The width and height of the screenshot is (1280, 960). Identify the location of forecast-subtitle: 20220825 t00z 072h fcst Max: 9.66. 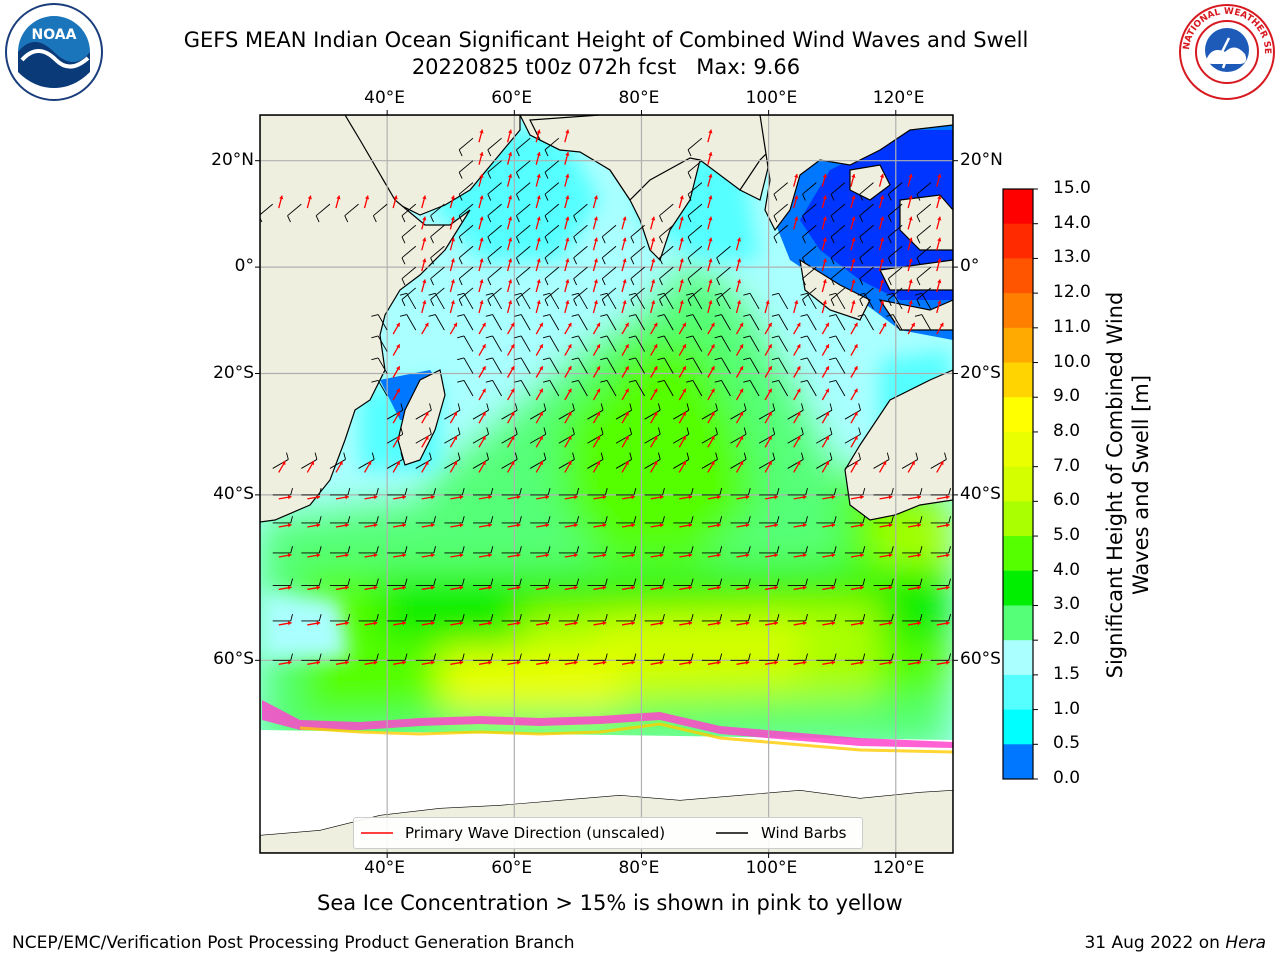
(606, 67).